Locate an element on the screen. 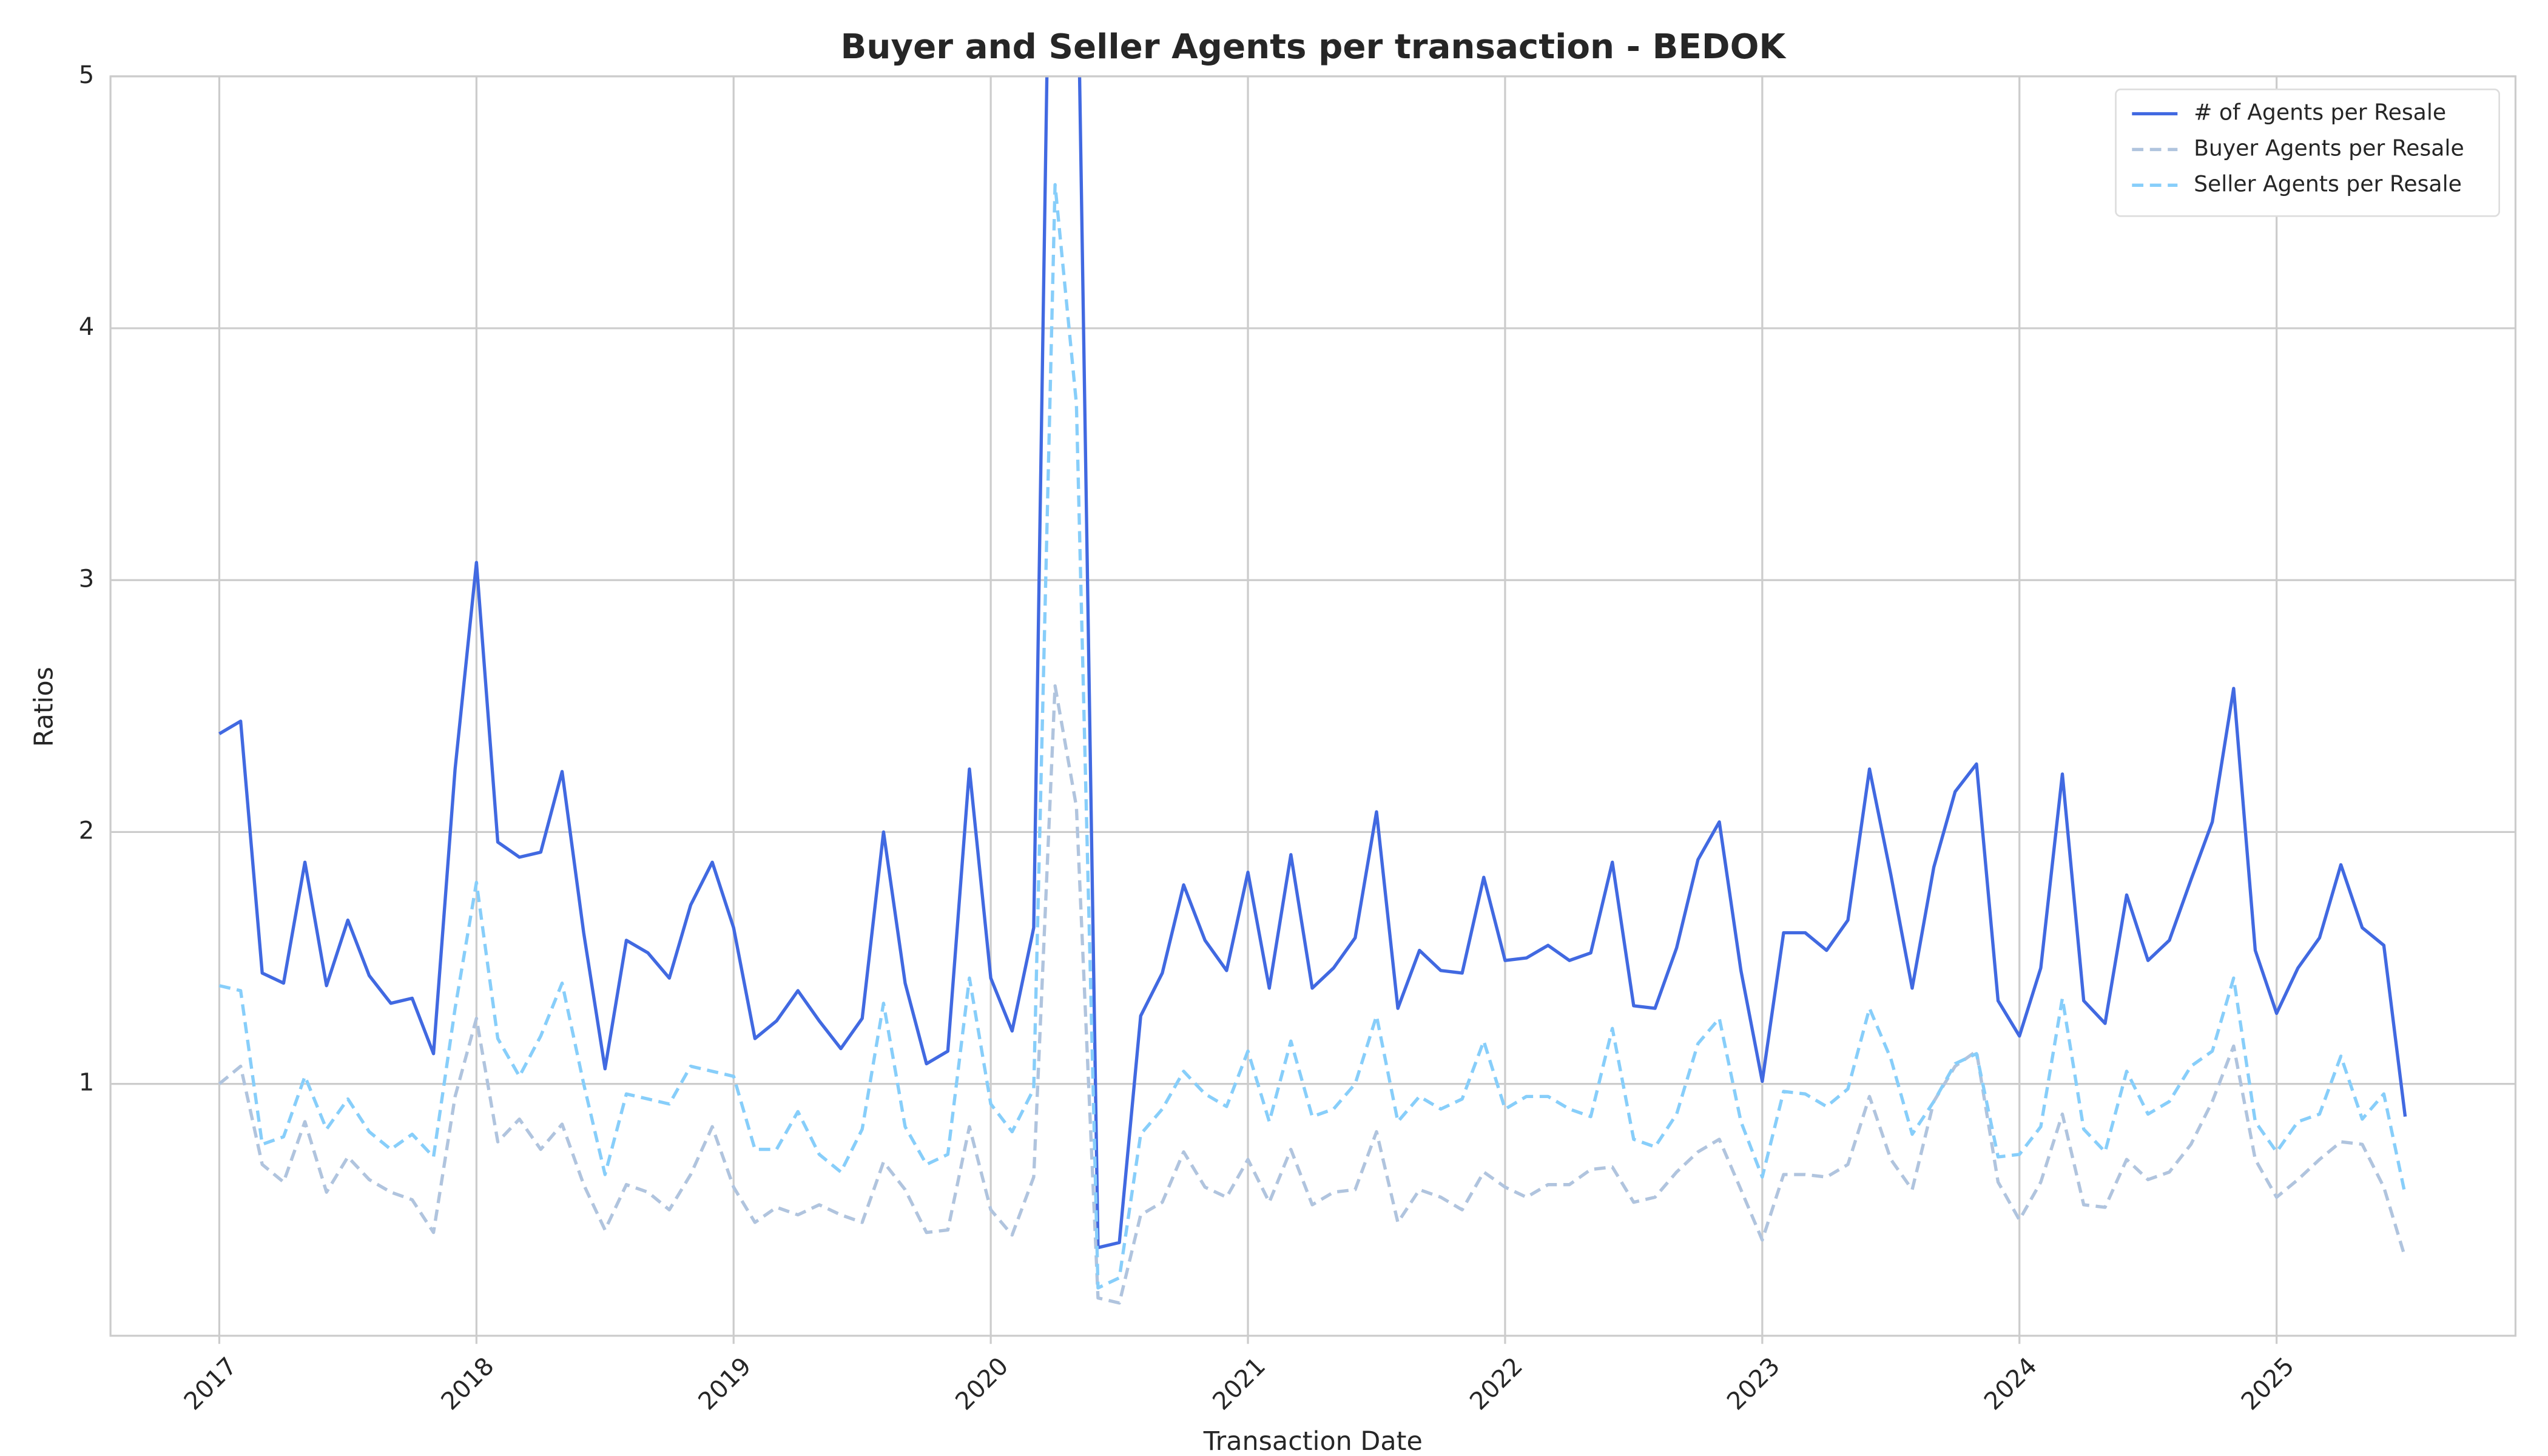 The height and width of the screenshot is (1456, 2548). y-tick-label: 5 is located at coordinates (87, 75).